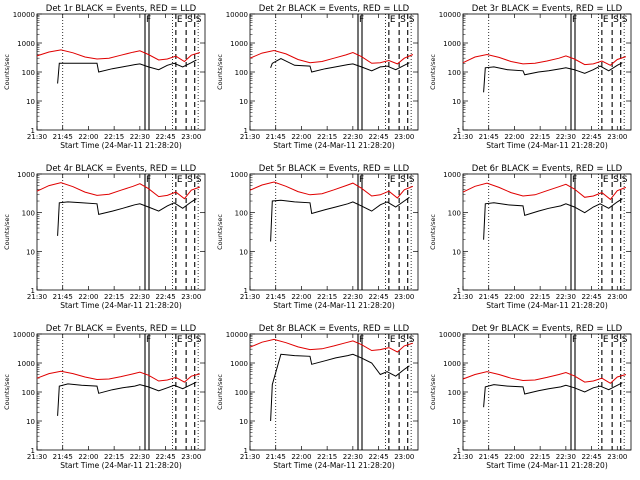 This screenshot has height=480, width=640. Describe the element at coordinates (547, 9) in the screenshot. I see `chart-title: Det 3r BLACK = Events, RED = LLD` at that location.